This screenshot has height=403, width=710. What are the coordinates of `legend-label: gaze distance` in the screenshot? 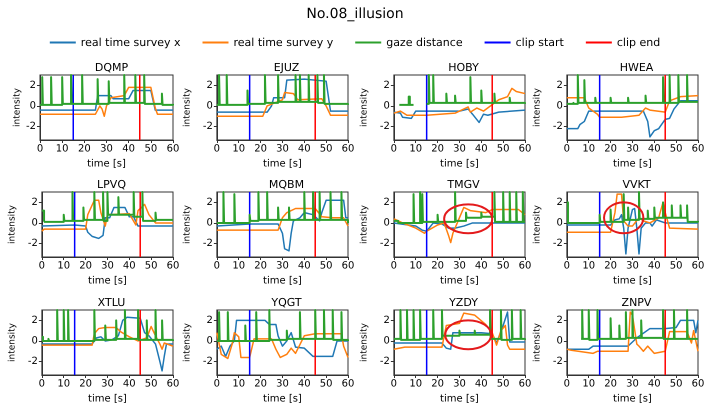 It's located at (424, 42).